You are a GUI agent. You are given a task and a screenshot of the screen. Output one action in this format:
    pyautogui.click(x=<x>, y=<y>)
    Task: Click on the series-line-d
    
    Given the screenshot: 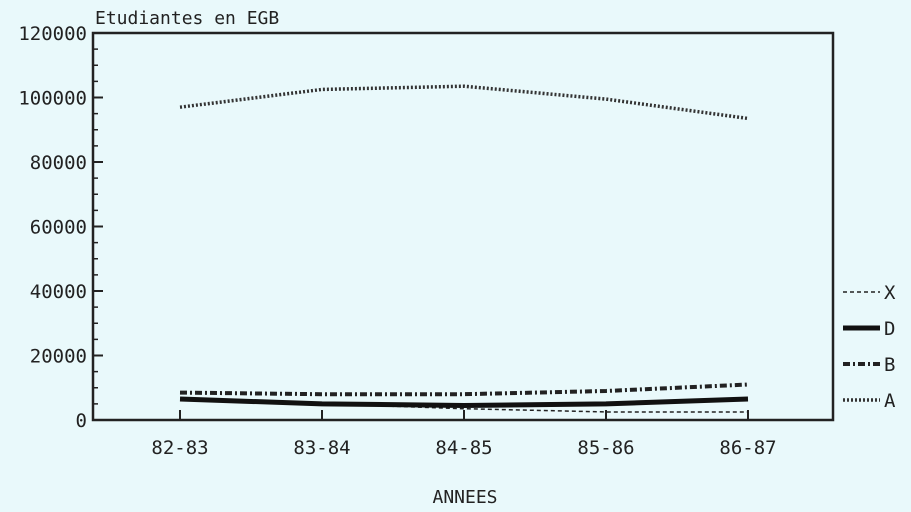 What is the action you would take?
    pyautogui.click(x=464, y=402)
    